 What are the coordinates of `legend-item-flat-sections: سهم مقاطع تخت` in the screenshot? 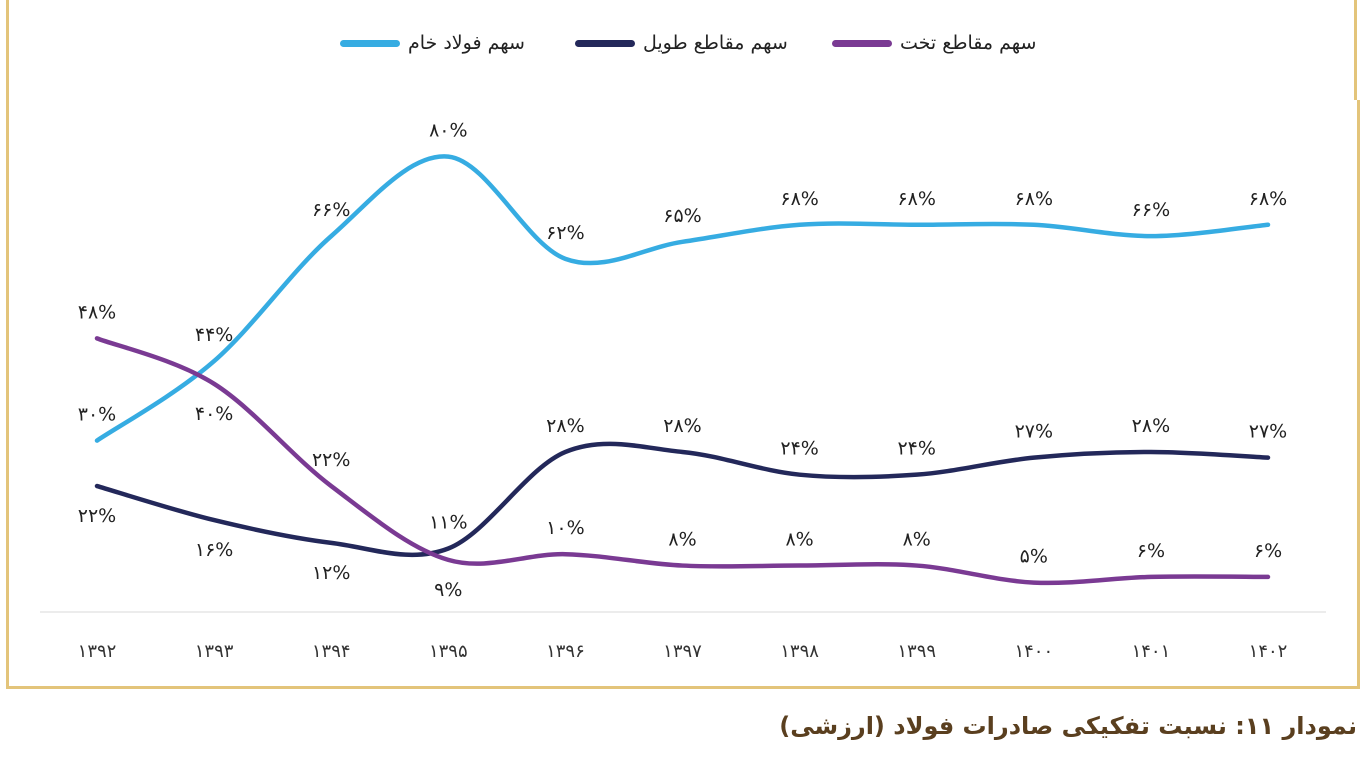 It's located at (934, 43).